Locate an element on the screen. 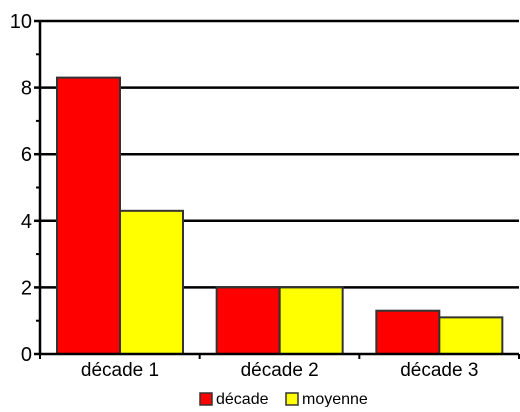  bar-décade-2 is located at coordinates (248, 320).